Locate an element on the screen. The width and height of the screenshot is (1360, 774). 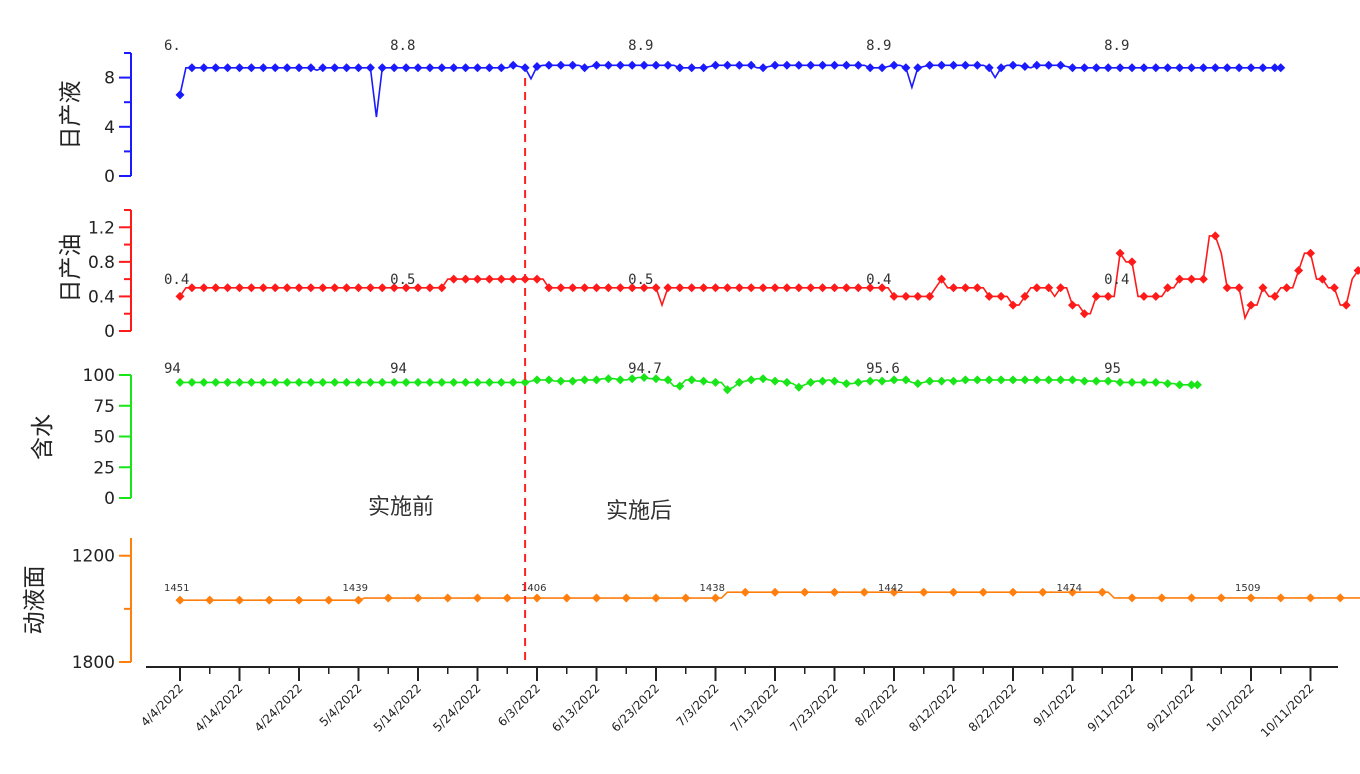
x-tick-label: 5/4/2022 is located at coordinates (341, 705).